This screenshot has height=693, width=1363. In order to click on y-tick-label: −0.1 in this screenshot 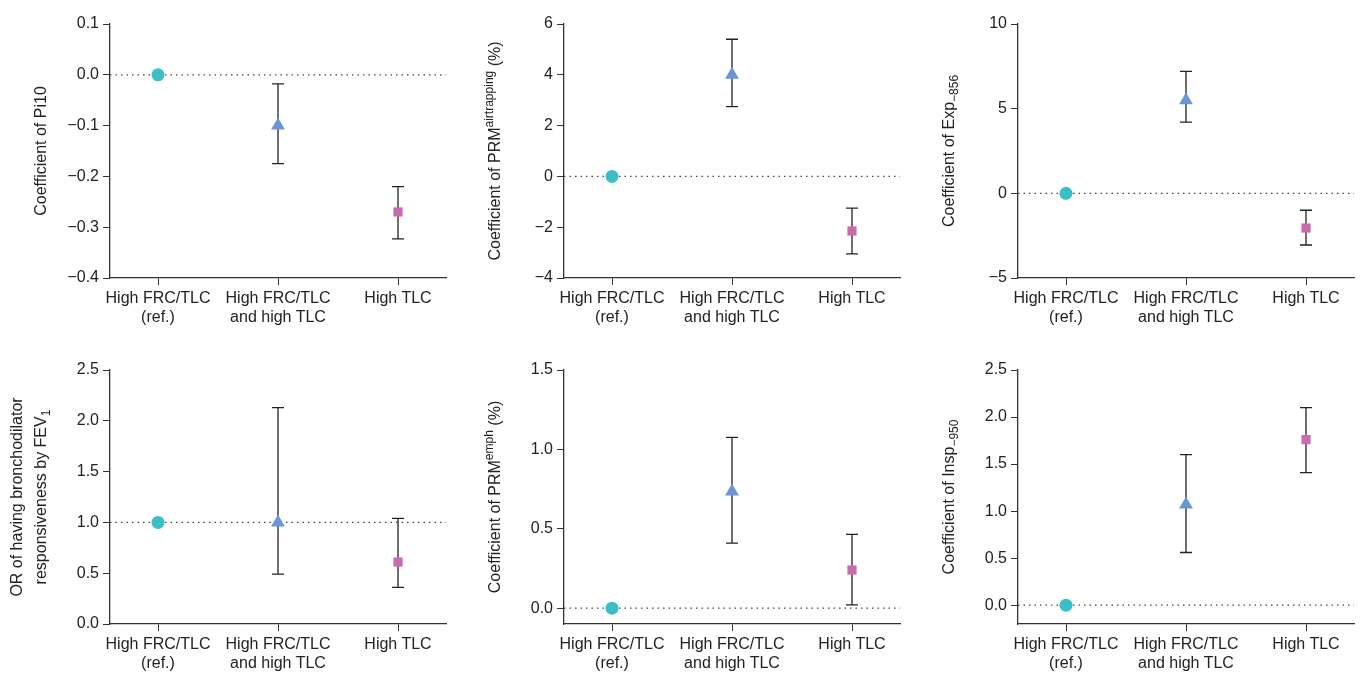, I will do `click(83, 125)`.